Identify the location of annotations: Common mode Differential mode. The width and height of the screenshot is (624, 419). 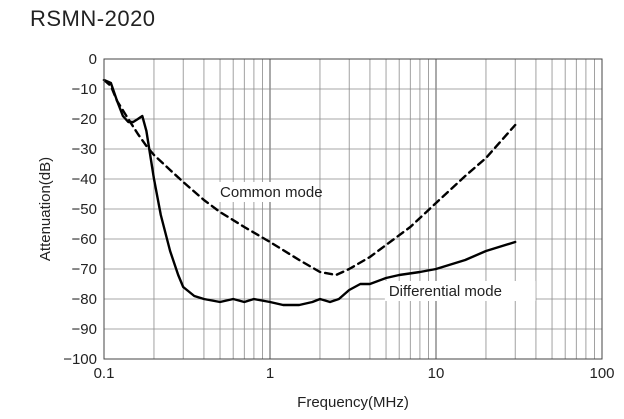
(376, 241).